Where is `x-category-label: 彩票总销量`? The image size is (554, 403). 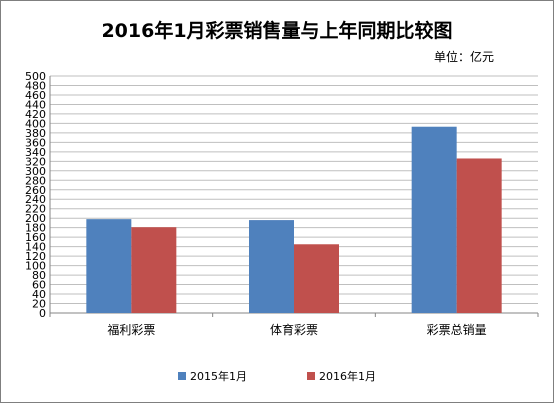
x-category-label: 彩票总销量 is located at coordinates (457, 330).